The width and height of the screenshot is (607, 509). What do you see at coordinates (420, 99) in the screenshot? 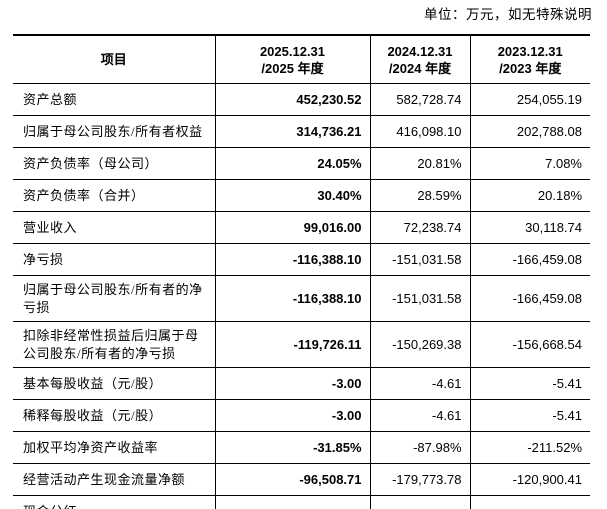
I see `value-cell-2024: 582,728.74` at bounding box center [420, 99].